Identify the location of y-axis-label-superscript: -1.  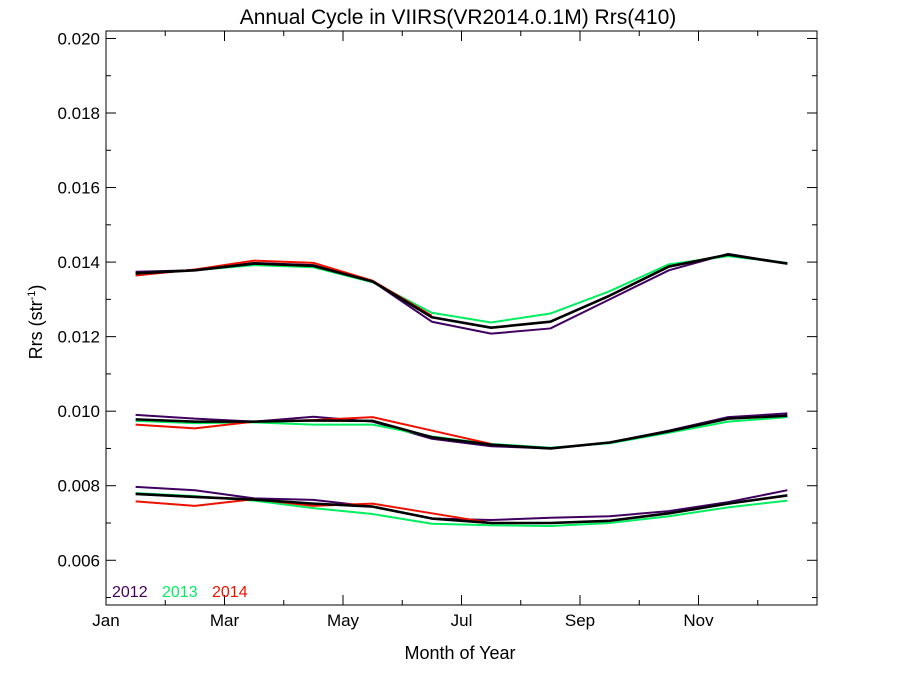
(32, 296).